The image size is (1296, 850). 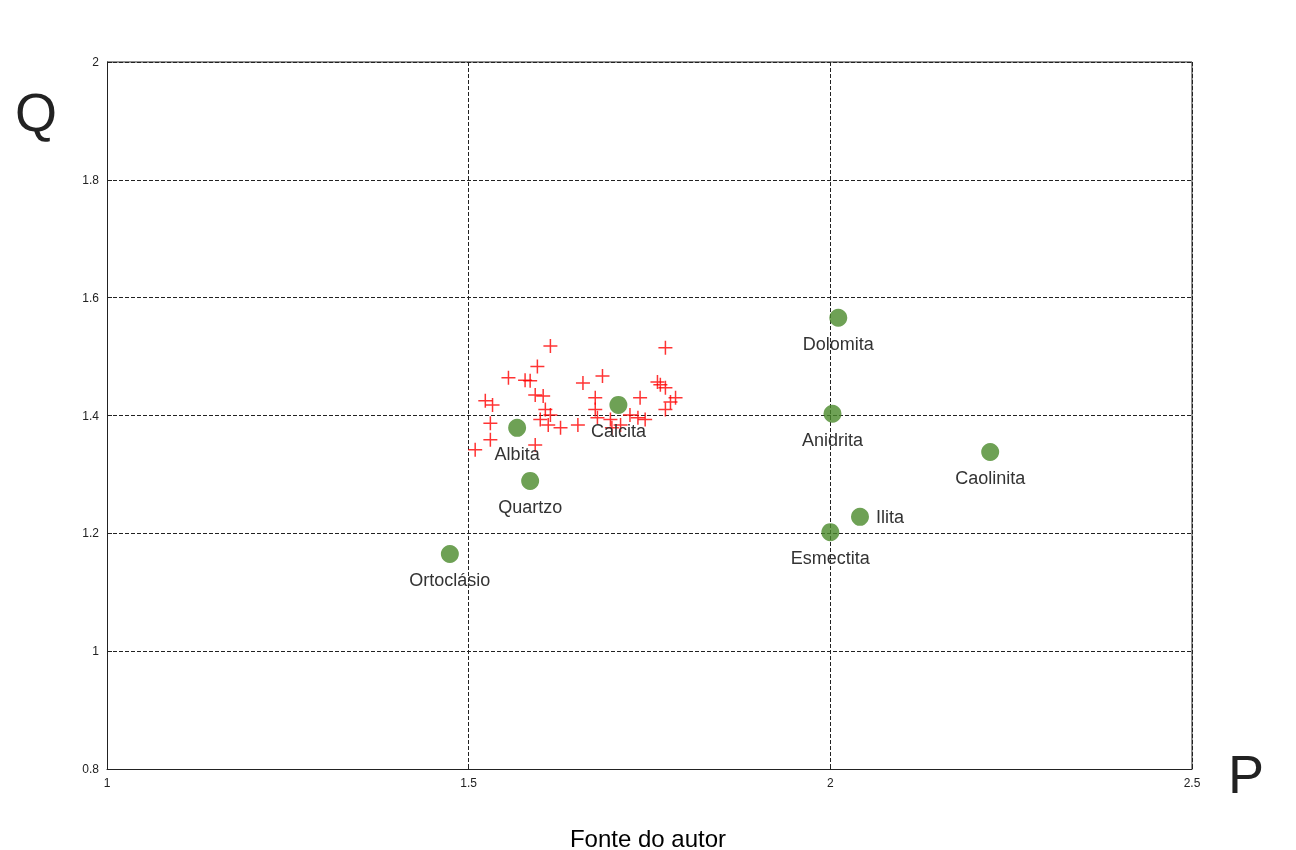 I want to click on y-tick-label: 1, so click(x=96, y=651).